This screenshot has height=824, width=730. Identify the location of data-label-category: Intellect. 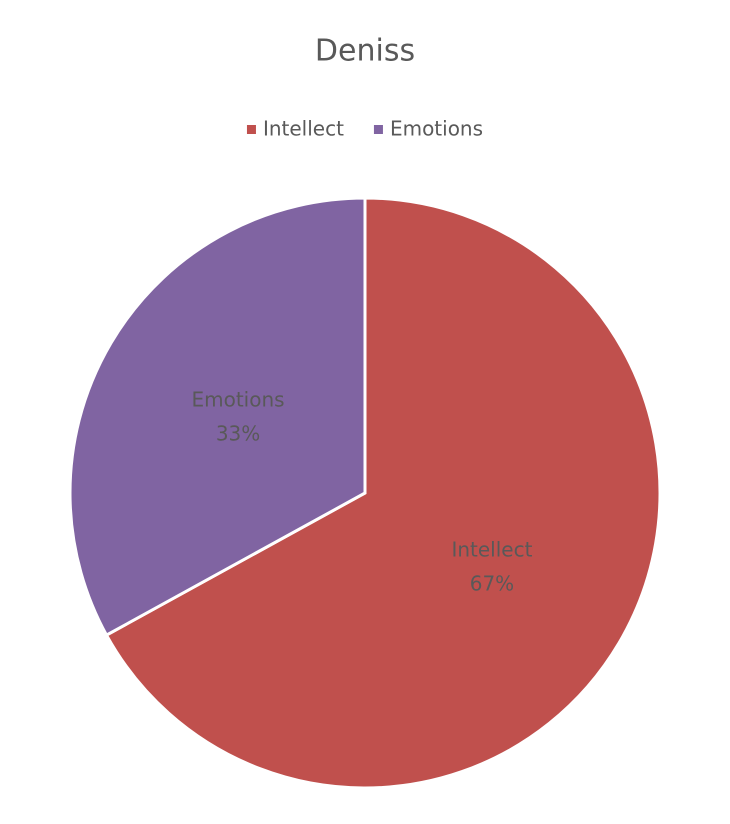
(491, 550).